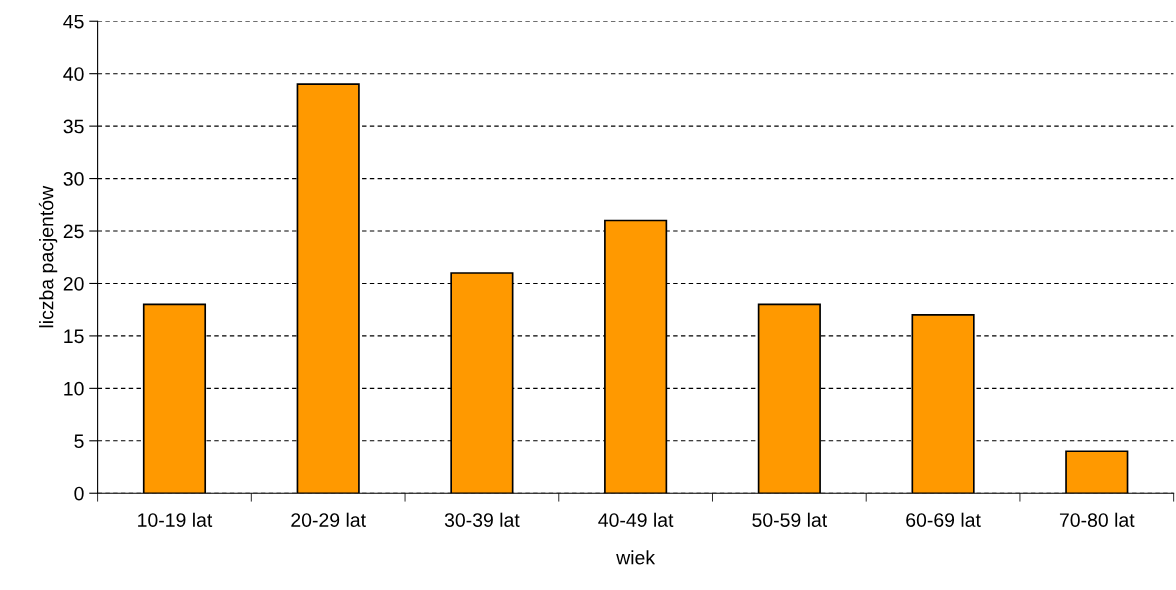 The width and height of the screenshot is (1176, 590). What do you see at coordinates (482, 519) in the screenshot?
I see `x-tick-label: 30-39 lat` at bounding box center [482, 519].